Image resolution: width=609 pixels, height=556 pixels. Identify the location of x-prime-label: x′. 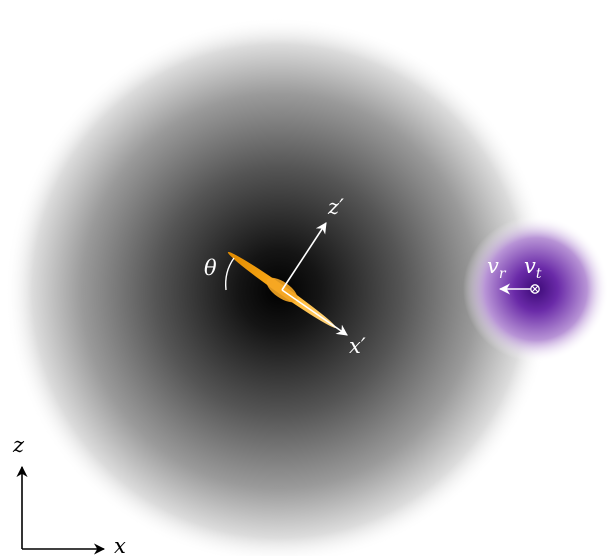
(357, 346).